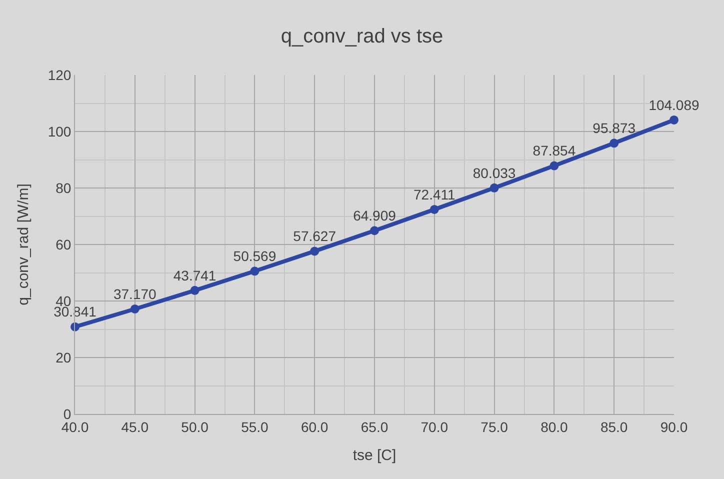 The image size is (724, 479). I want to click on y-tick-label: 60, so click(64, 244).